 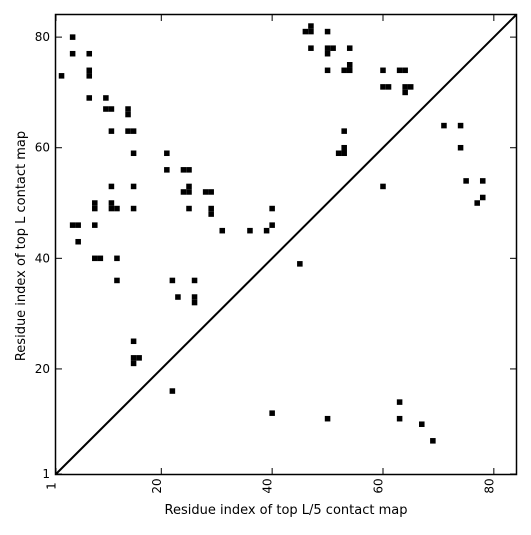 I want to click on y-tick-label: 20, so click(x=42, y=369).